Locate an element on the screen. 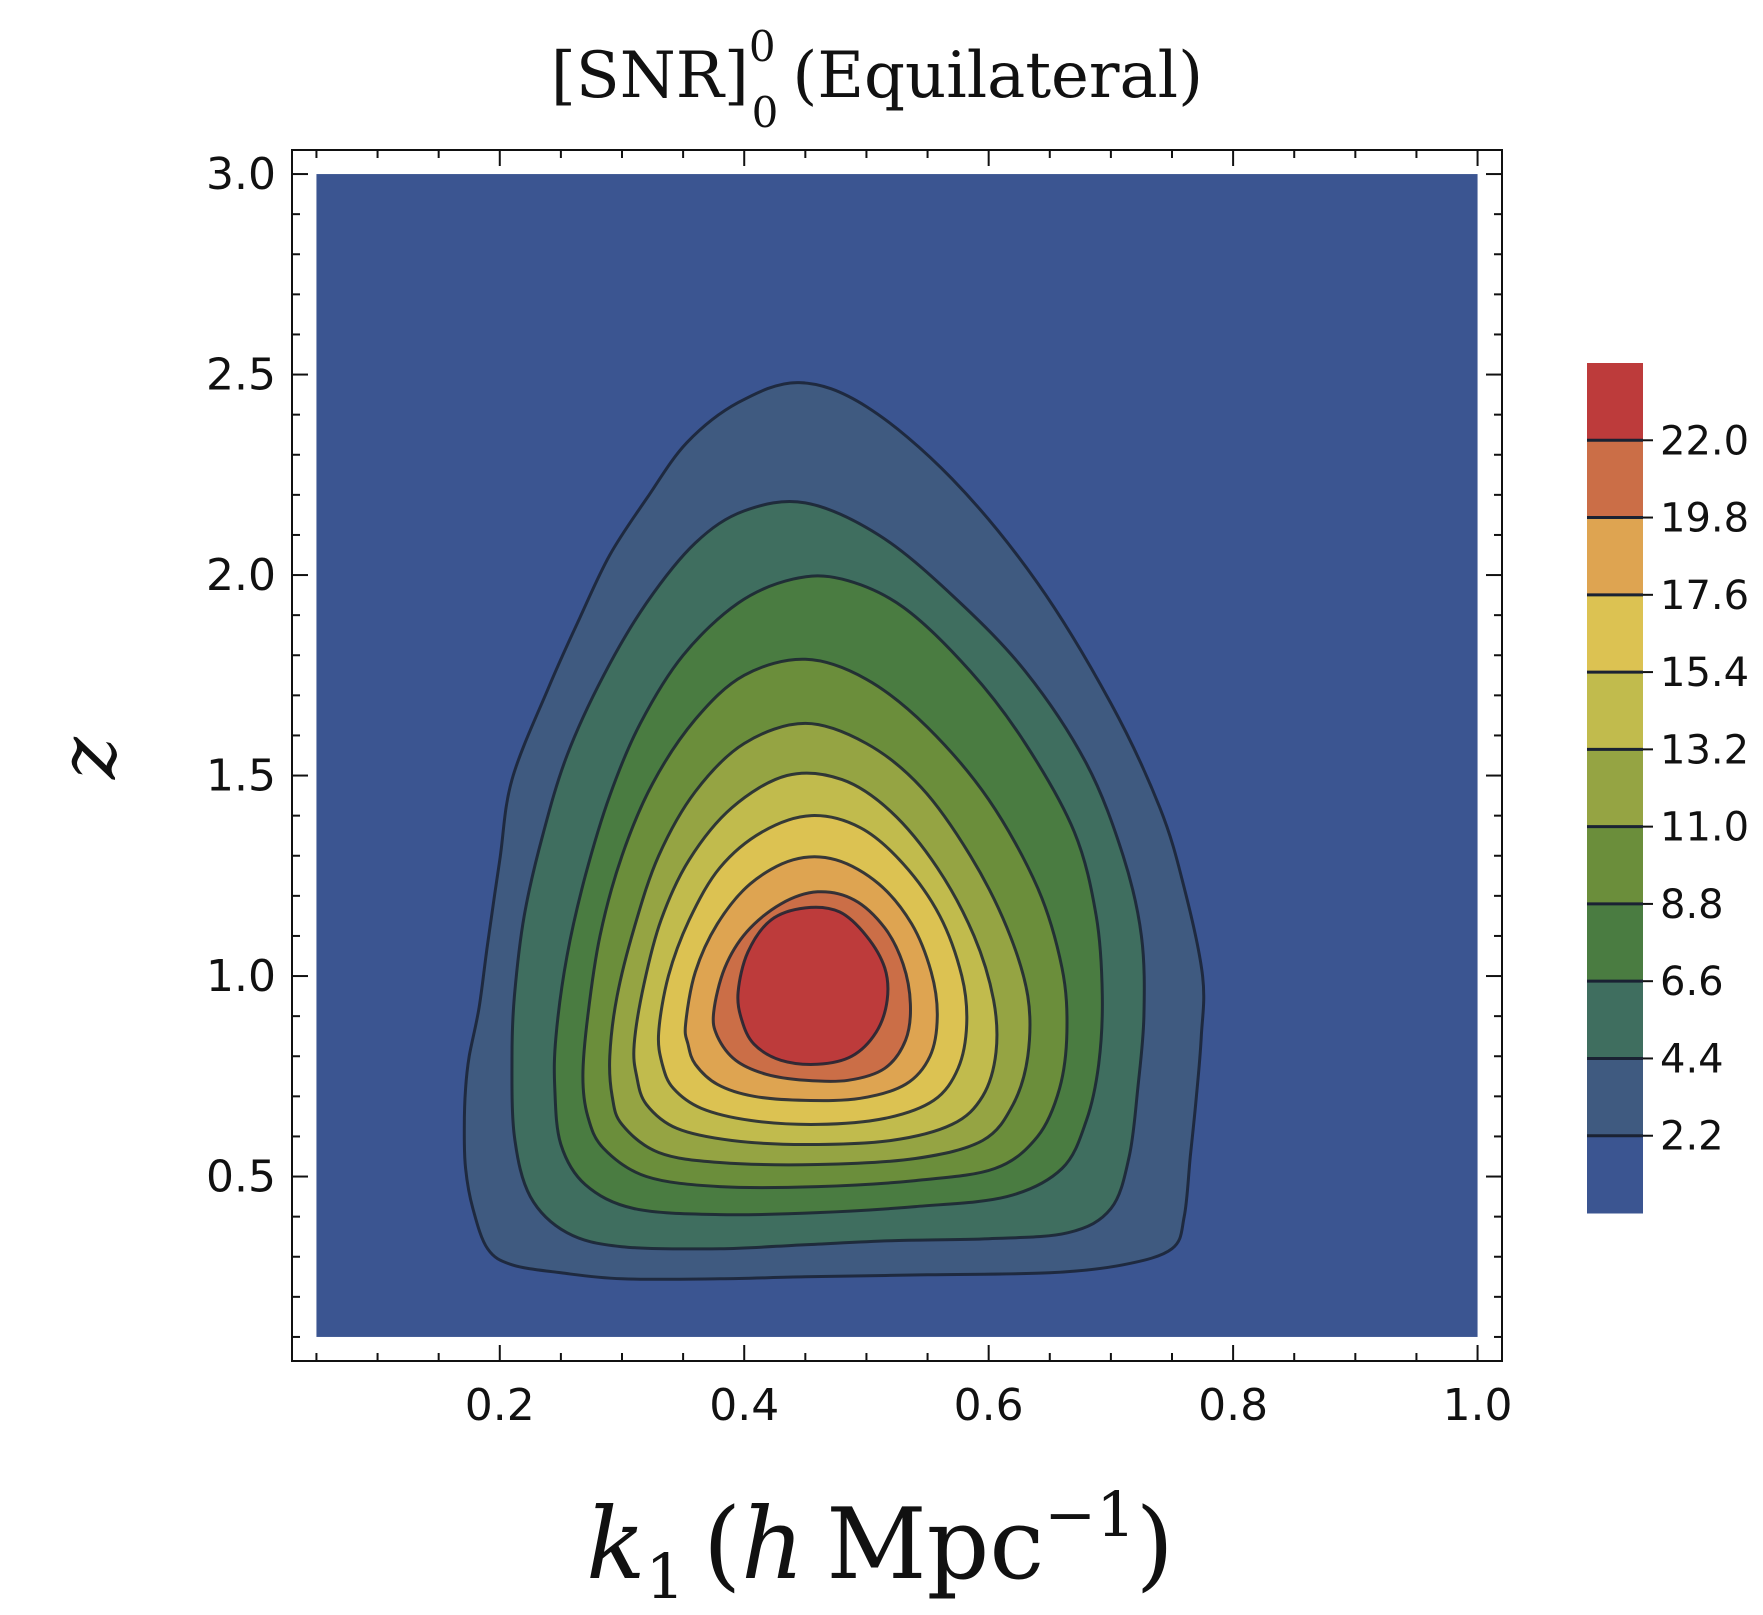  chart-title: [SNR]0 0 (Equilateral) is located at coordinates (877, 79).